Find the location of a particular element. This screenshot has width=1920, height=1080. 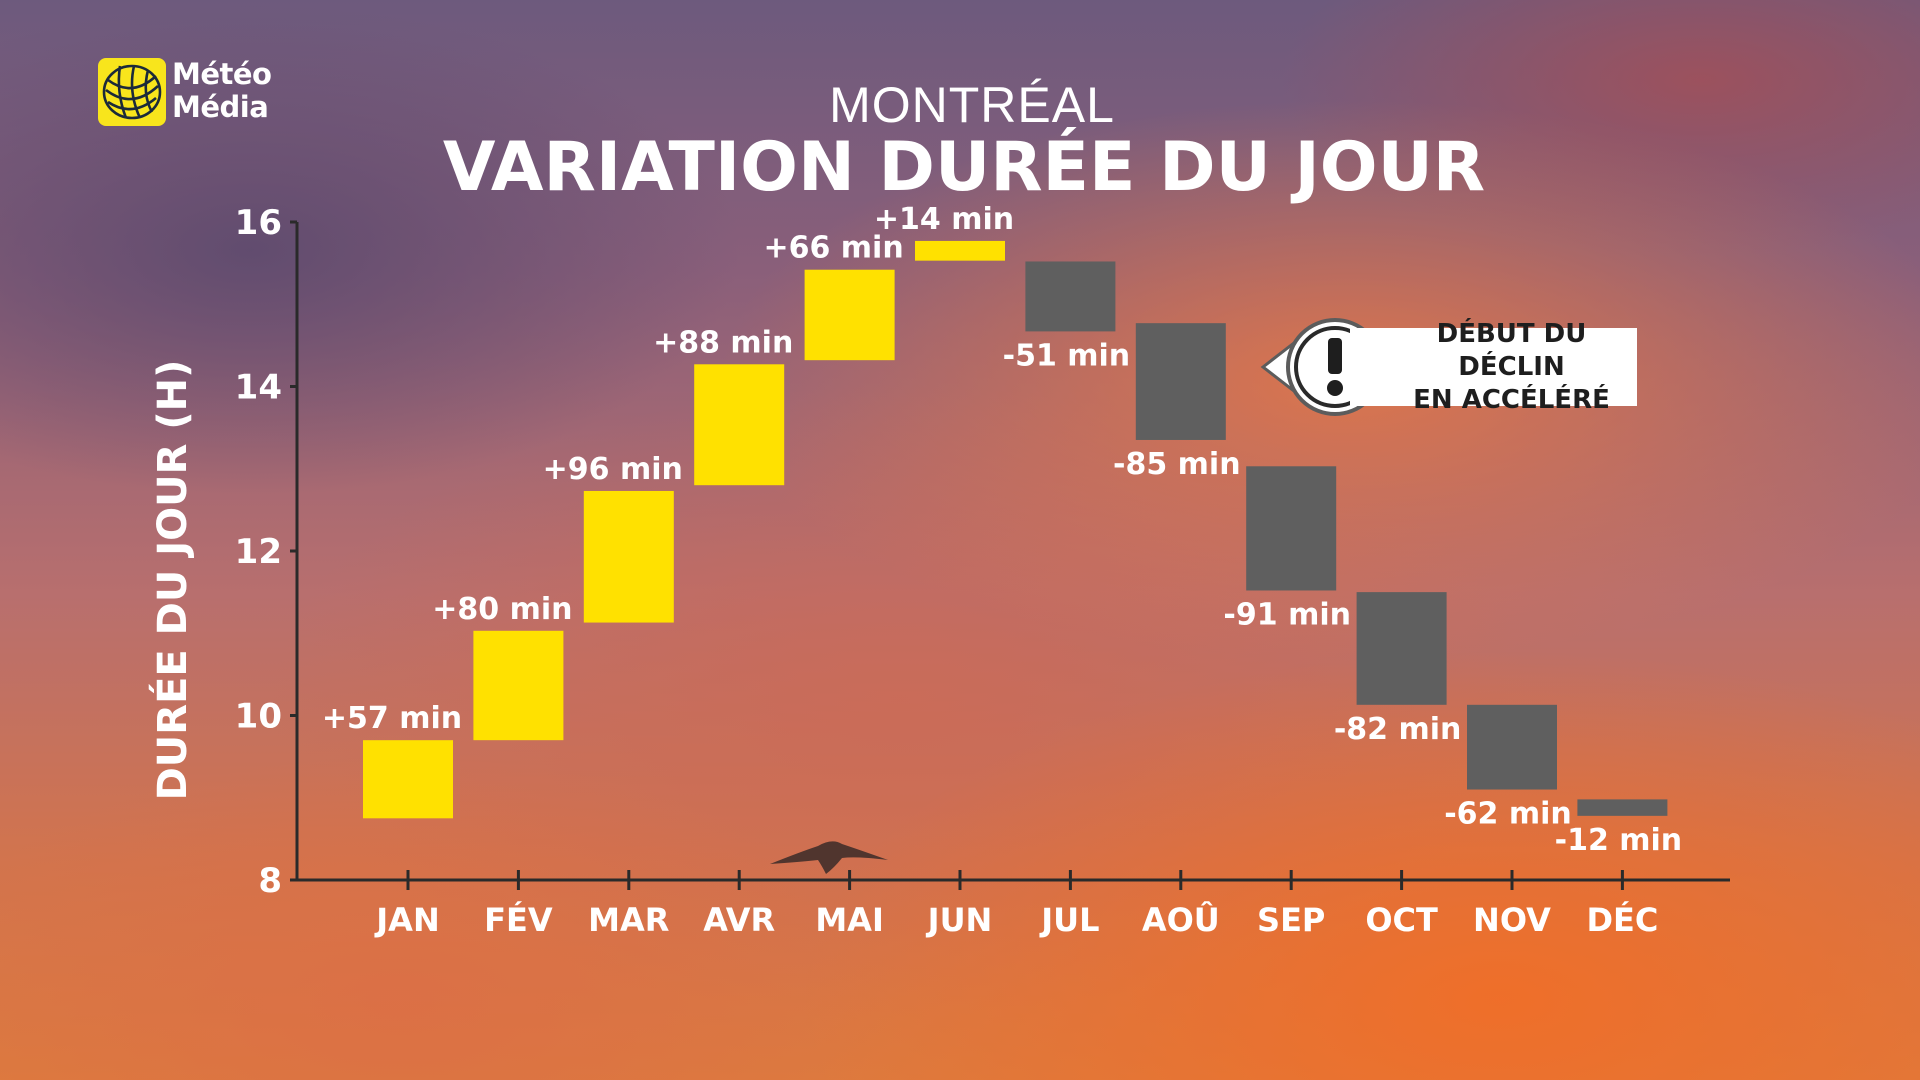

data-label-jan: +57 min is located at coordinates (392, 718).